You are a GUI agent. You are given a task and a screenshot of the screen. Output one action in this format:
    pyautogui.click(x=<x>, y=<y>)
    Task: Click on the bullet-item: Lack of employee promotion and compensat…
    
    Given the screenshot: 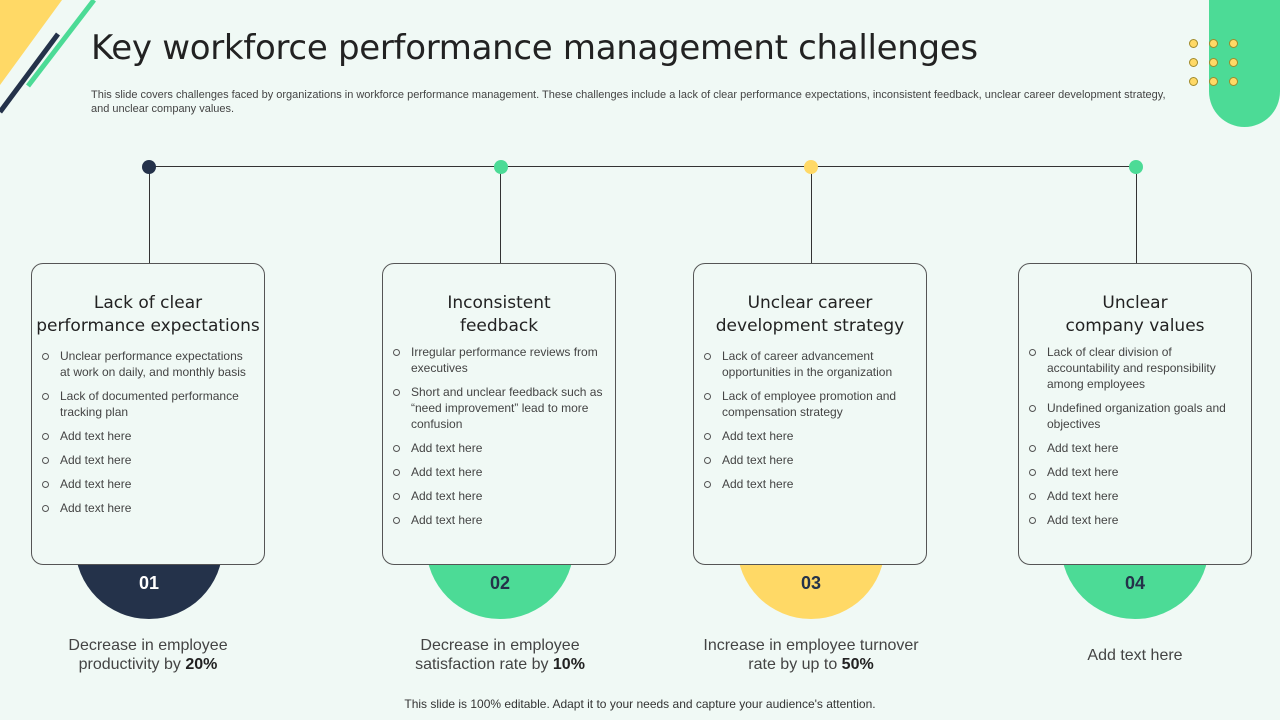 What is the action you would take?
    pyautogui.click(x=808, y=404)
    